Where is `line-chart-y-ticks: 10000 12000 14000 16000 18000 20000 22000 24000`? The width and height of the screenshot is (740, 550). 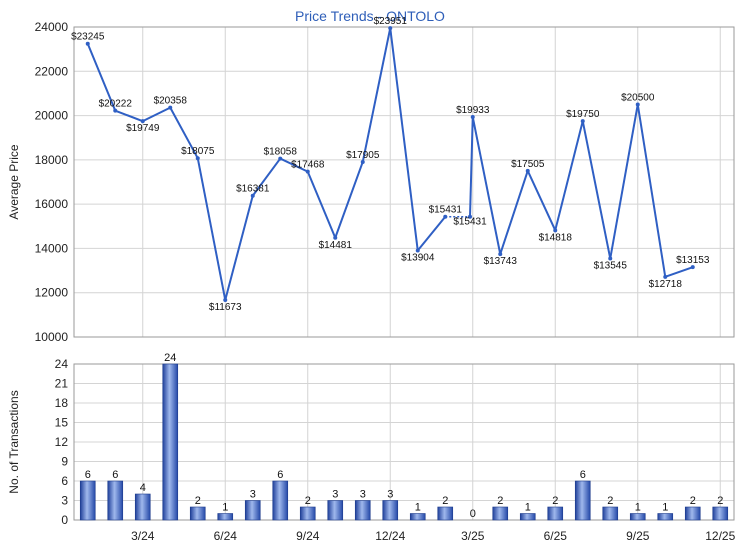
line-chart-y-ticks: 10000 12000 14000 16000 18000 20000 22000 24000 is located at coordinates (52, 182).